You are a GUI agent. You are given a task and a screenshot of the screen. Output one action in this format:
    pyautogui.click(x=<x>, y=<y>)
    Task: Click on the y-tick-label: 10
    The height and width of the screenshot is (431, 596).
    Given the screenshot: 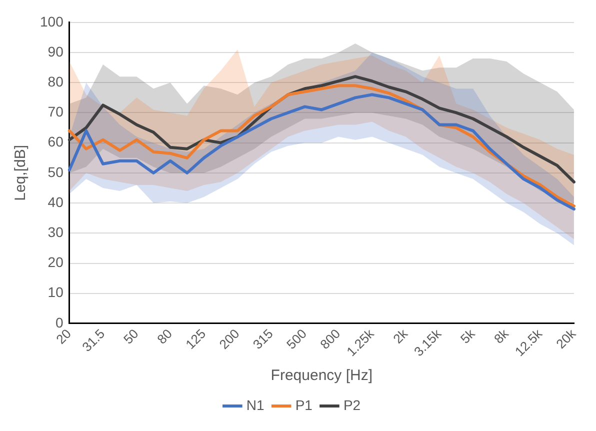 What is the action you would take?
    pyautogui.click(x=56, y=292)
    